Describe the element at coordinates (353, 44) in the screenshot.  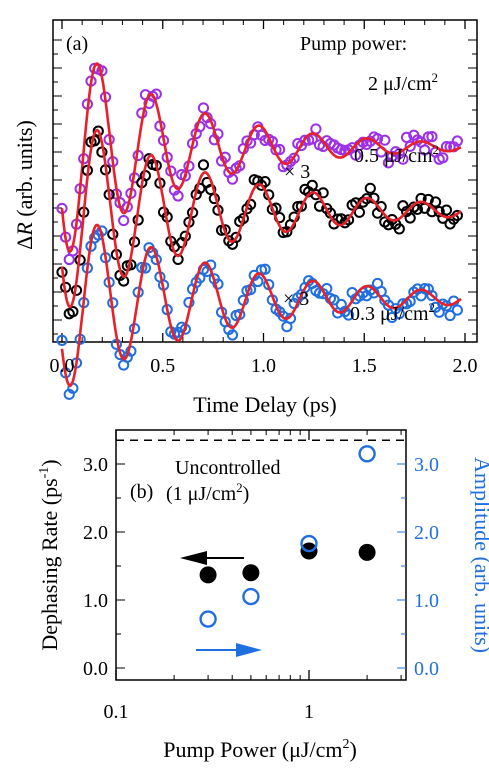
I see `pump-power-legend-title: Pump power:` at that location.